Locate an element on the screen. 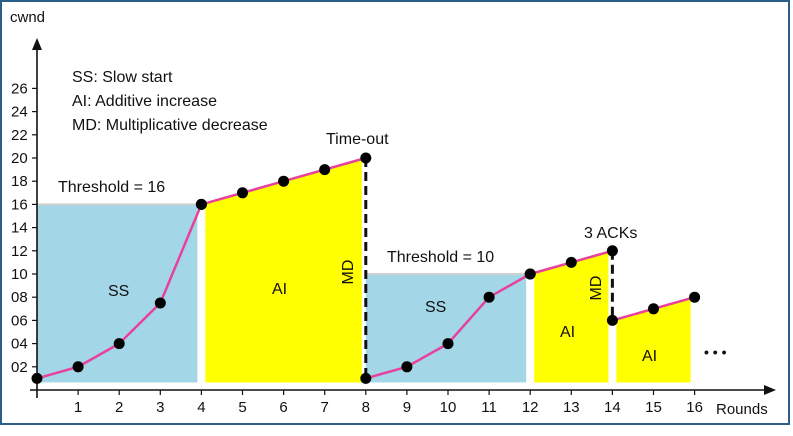  region-label-ai-2: AI is located at coordinates (567, 332).